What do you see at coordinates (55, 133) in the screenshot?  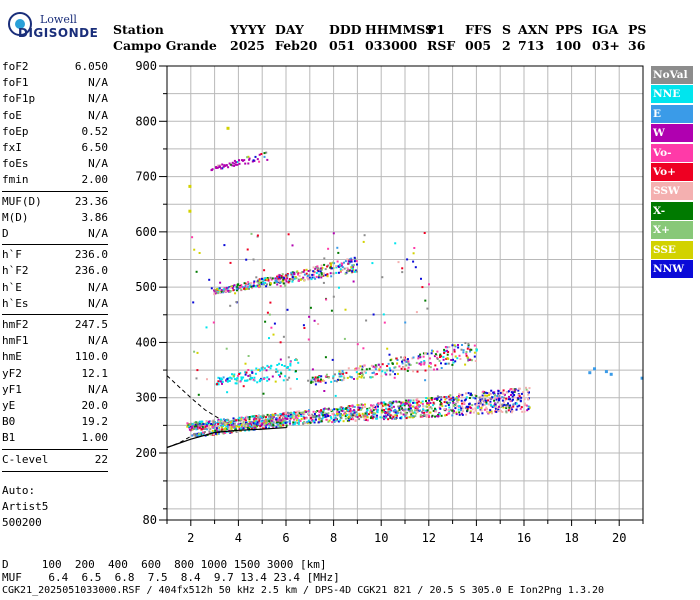 I see `param-row: foEp 0.52` at bounding box center [55, 133].